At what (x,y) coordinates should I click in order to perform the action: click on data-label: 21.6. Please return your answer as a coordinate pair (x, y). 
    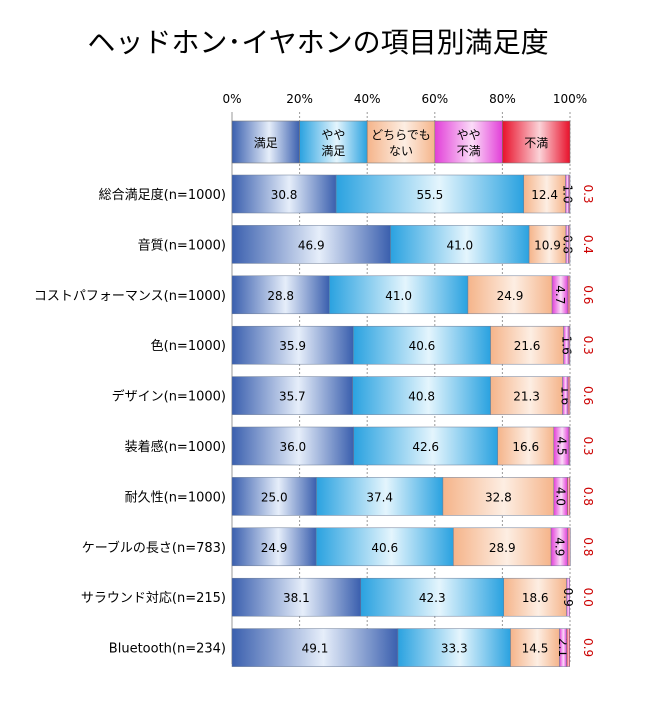
    Looking at the image, I should click on (527, 346).